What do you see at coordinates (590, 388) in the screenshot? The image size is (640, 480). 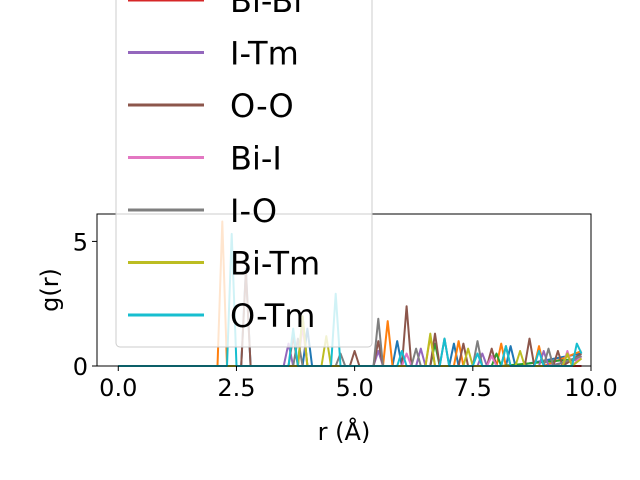 I see `x-tick-label: 10.0` at bounding box center [590, 388].